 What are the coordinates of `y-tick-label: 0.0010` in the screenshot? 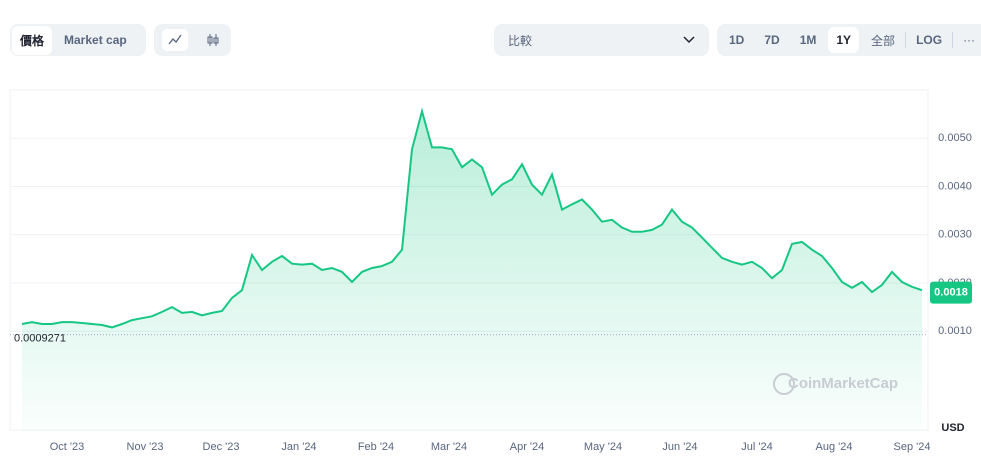 It's located at (955, 331).